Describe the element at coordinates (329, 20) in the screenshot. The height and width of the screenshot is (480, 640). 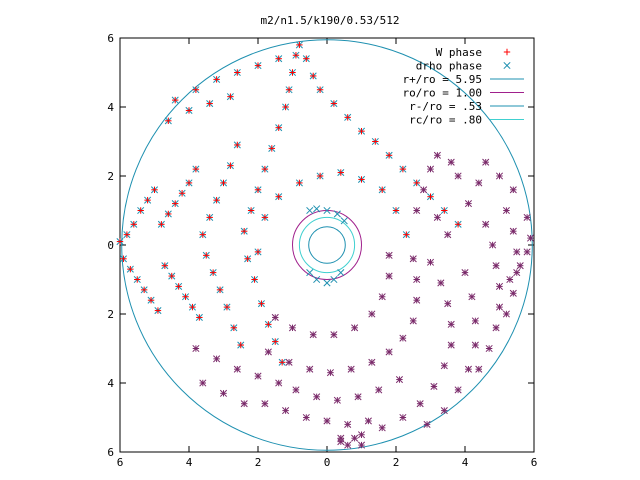
I see `chart-title: m2/n1.5/k190/0.53/512` at that location.